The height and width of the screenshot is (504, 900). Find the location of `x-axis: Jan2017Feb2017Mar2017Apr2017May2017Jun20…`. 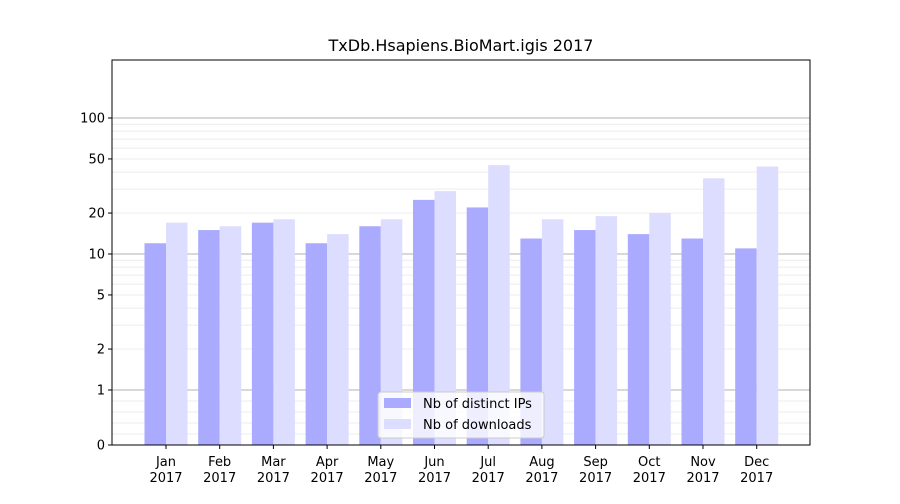

x-axis: Jan2017Feb2017Mar2017Apr2017May2017Jun20… is located at coordinates (461, 465).